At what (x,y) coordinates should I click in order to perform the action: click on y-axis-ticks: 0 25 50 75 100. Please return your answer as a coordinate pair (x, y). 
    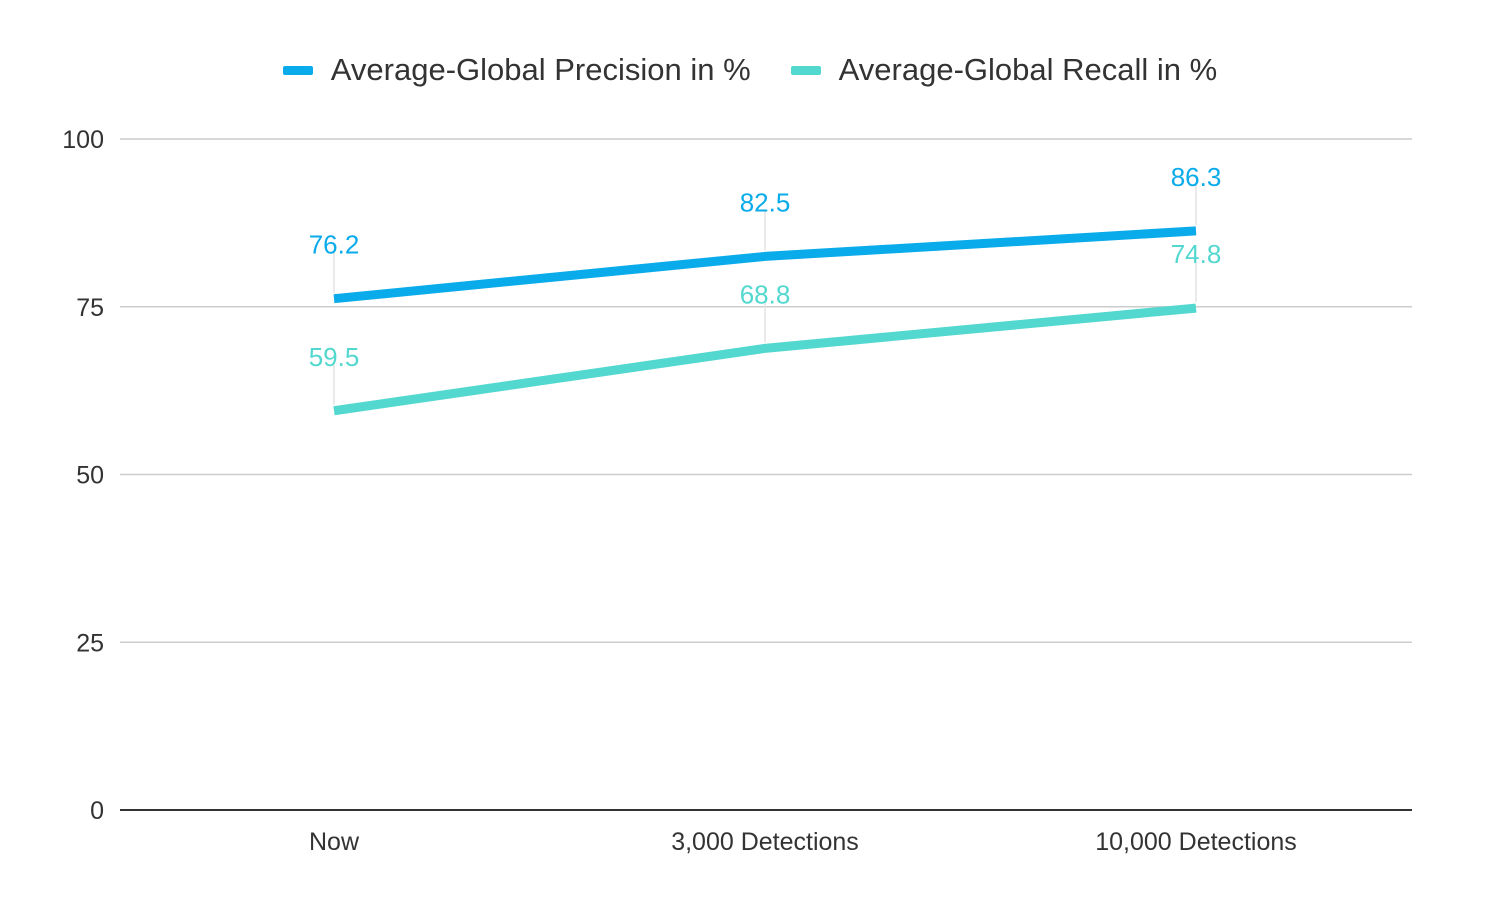
    Looking at the image, I should click on (83, 475).